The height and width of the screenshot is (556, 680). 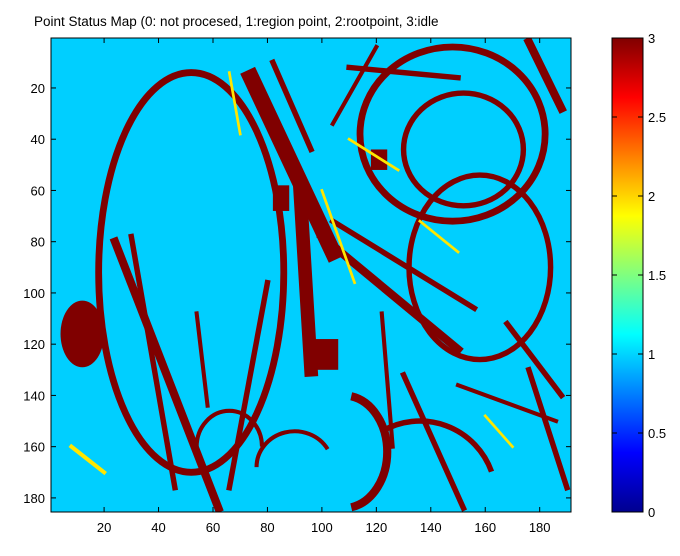 I want to click on x-tick-label: 140, so click(x=431, y=527).